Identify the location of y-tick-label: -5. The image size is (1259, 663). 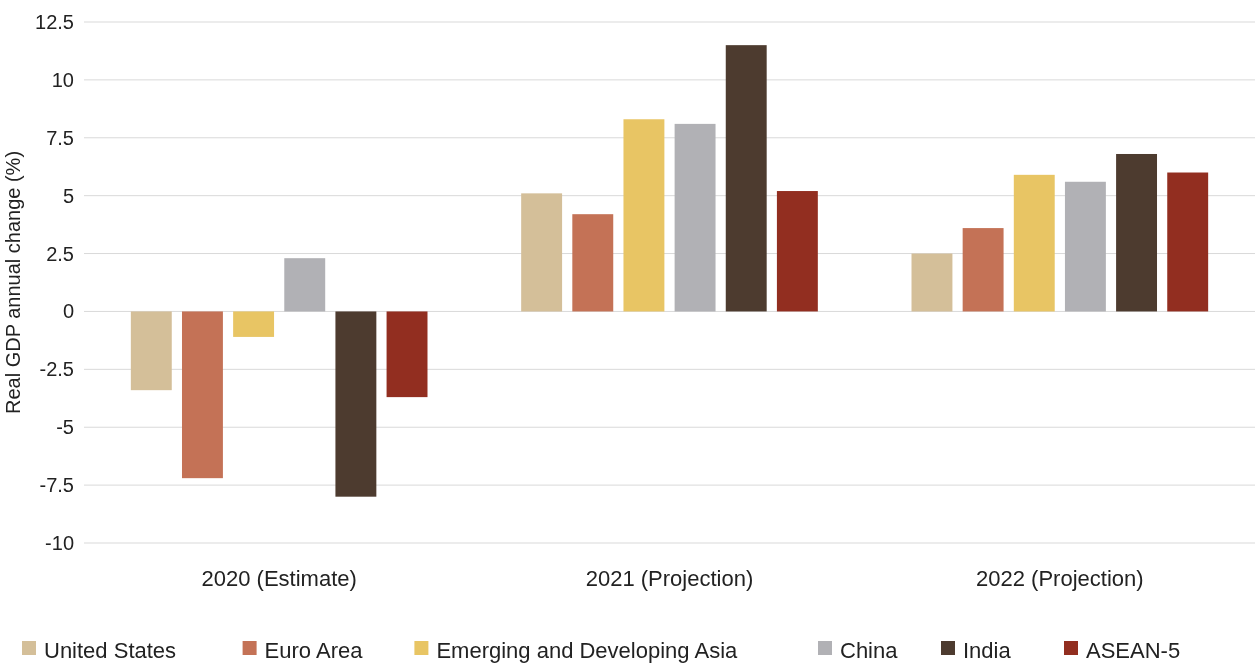
(65, 427).